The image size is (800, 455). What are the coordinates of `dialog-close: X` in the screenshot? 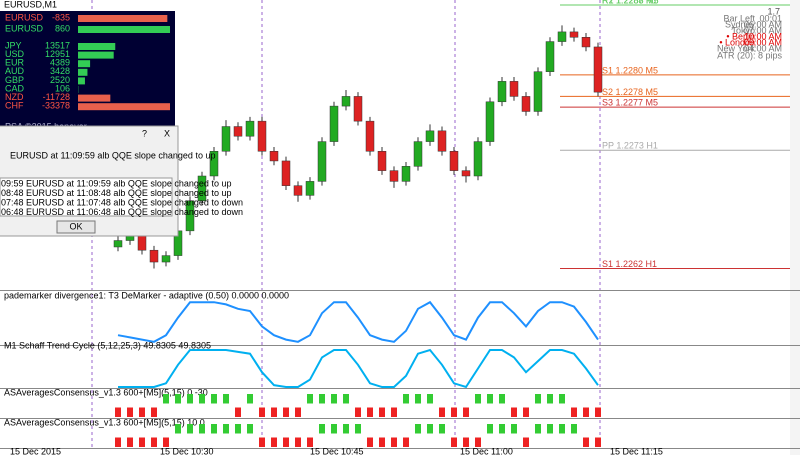 It's located at (167, 133).